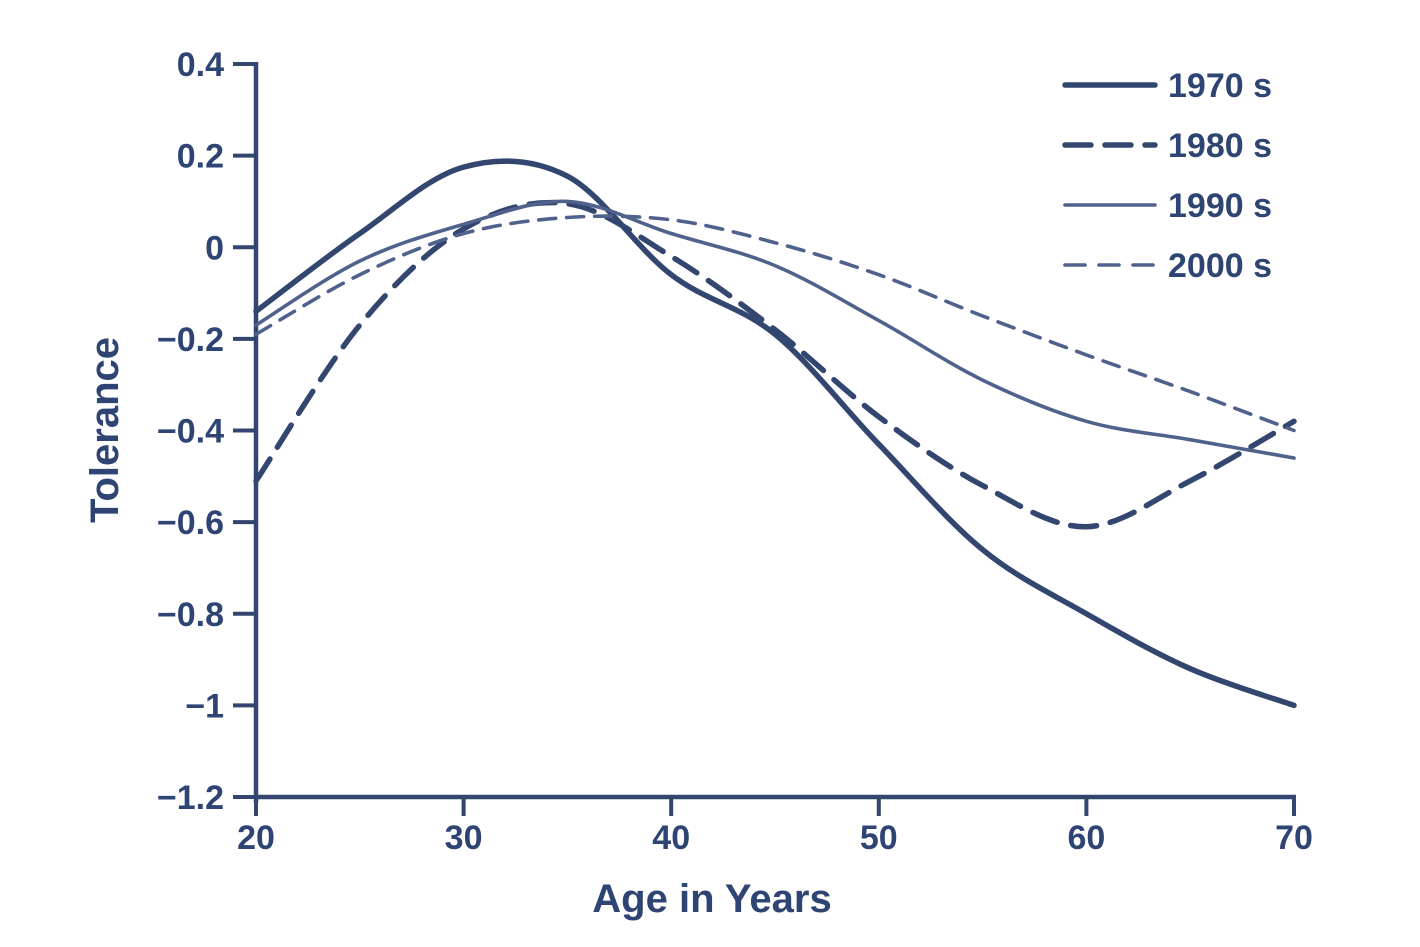  Describe the element at coordinates (1294, 838) in the screenshot. I see `x-tick-label: 70` at that location.